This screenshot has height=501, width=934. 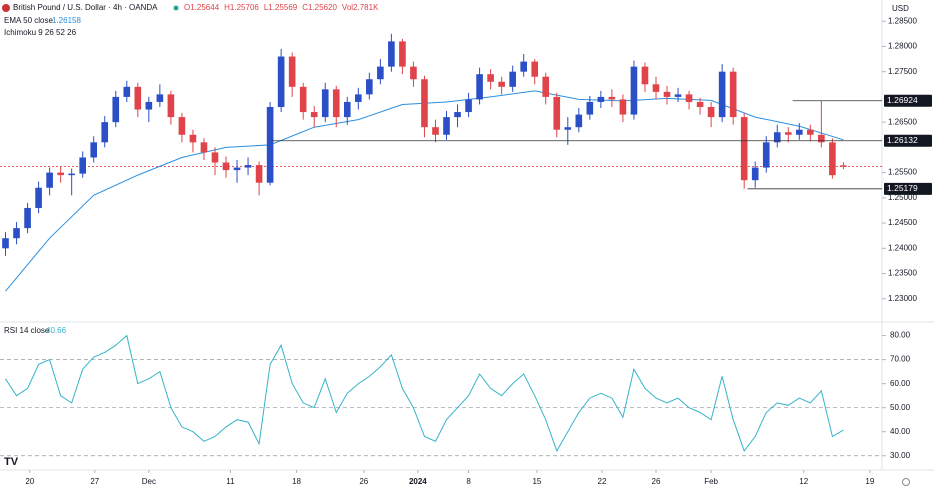 What do you see at coordinates (94, 481) in the screenshot?
I see `x-tick-label: 27` at bounding box center [94, 481].